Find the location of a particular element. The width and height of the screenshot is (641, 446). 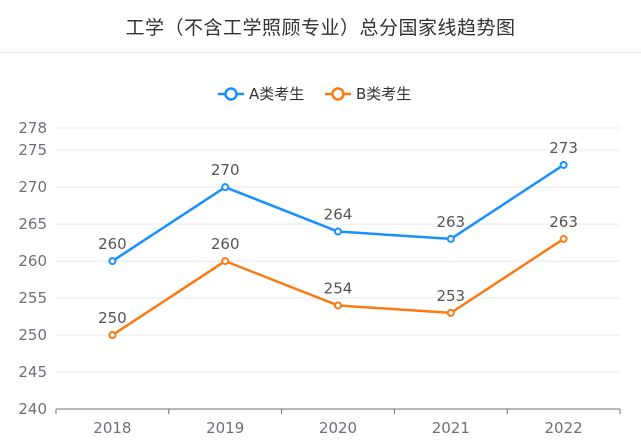

chart-title-bar: 工学（不含工学照顾专业）总分国家线趋势图 is located at coordinates (320, 26).